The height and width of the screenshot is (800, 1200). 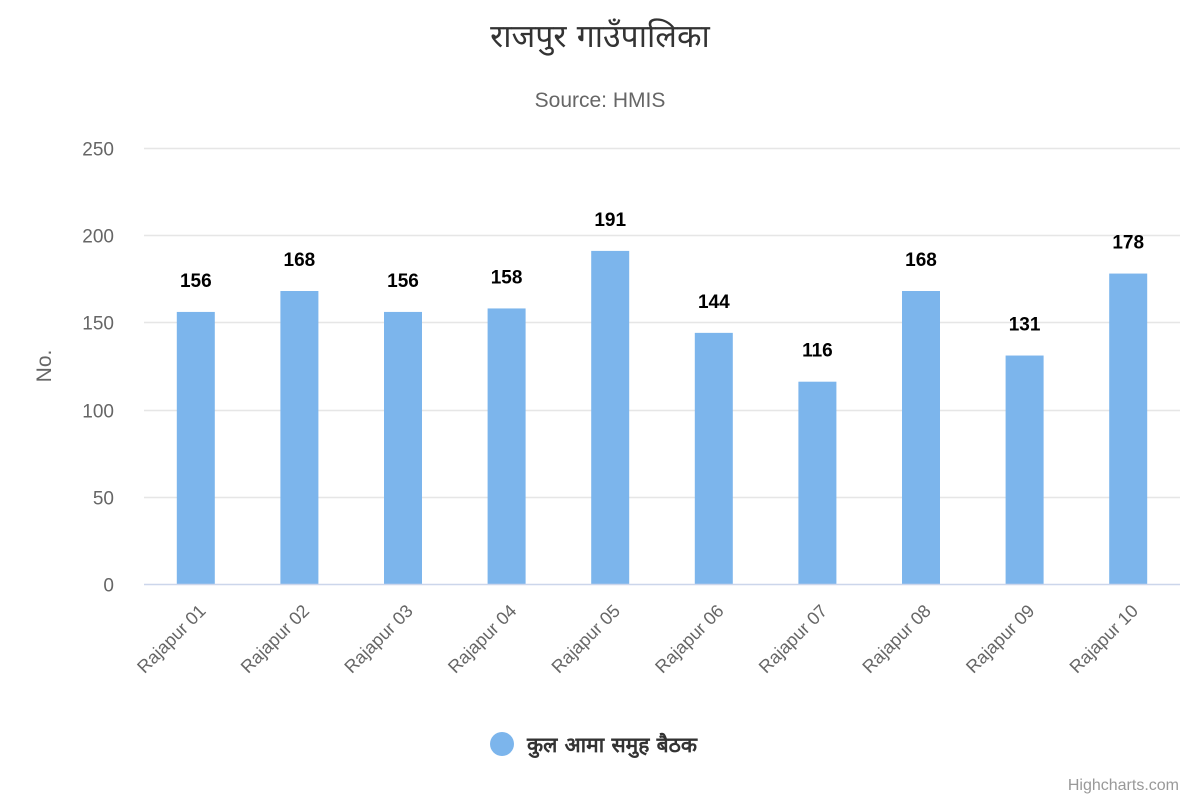 I want to click on legend-item-label: कुल आमा समुह बैठक, so click(x=612, y=745).